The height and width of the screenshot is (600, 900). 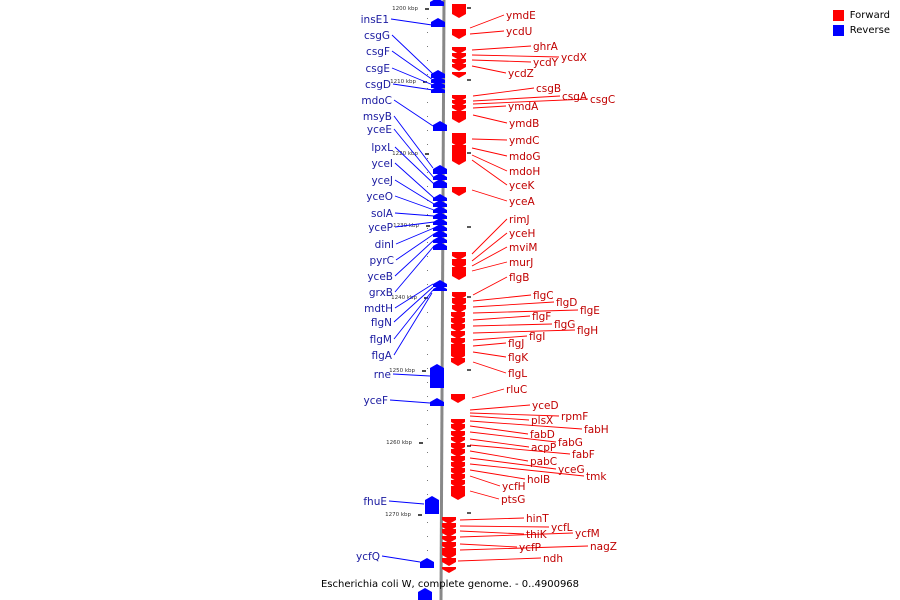 I want to click on forward-gene-label: ptsG, so click(x=513, y=500).